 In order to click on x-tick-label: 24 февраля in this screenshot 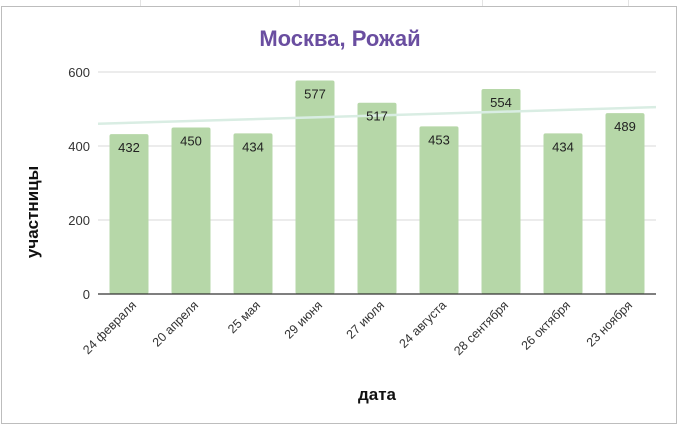, I will do `click(109, 327)`.